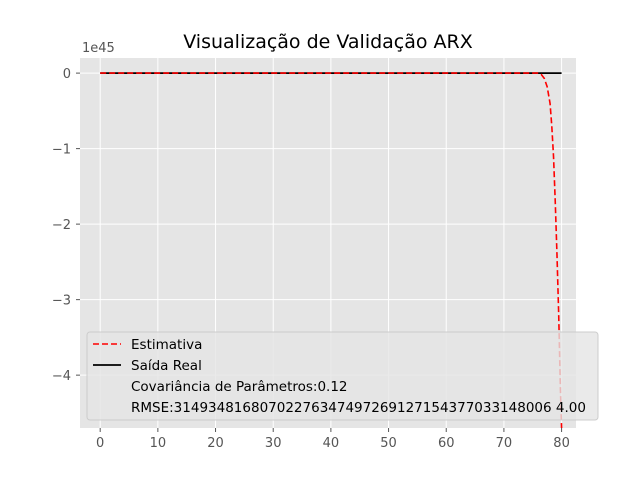 This screenshot has width=640, height=480. Describe the element at coordinates (166, 366) in the screenshot. I see `legend-label-saida-real: Saída Real` at that location.